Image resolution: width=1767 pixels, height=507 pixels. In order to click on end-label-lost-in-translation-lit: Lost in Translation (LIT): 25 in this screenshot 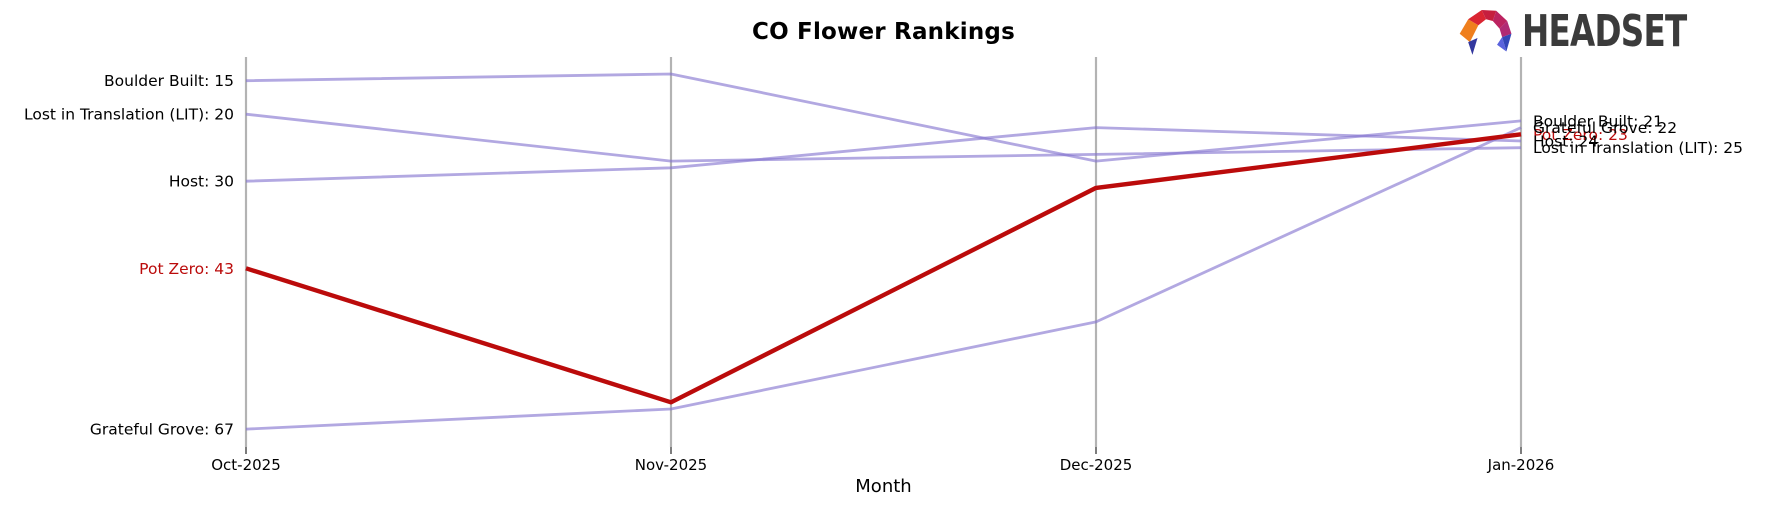, I will do `click(1638, 148)`.